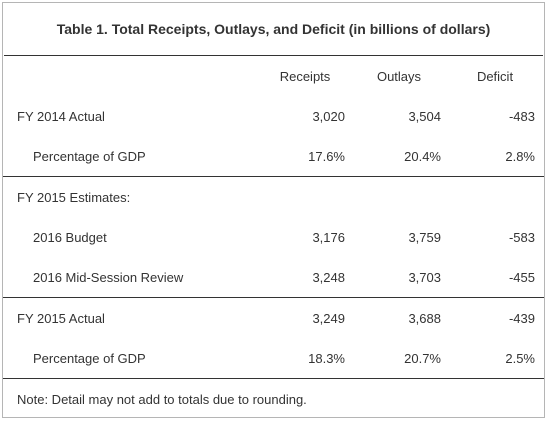 This screenshot has height=422, width=549. Describe the element at coordinates (422, 358) in the screenshot. I see `cell-outlays: 20.7%` at that location.